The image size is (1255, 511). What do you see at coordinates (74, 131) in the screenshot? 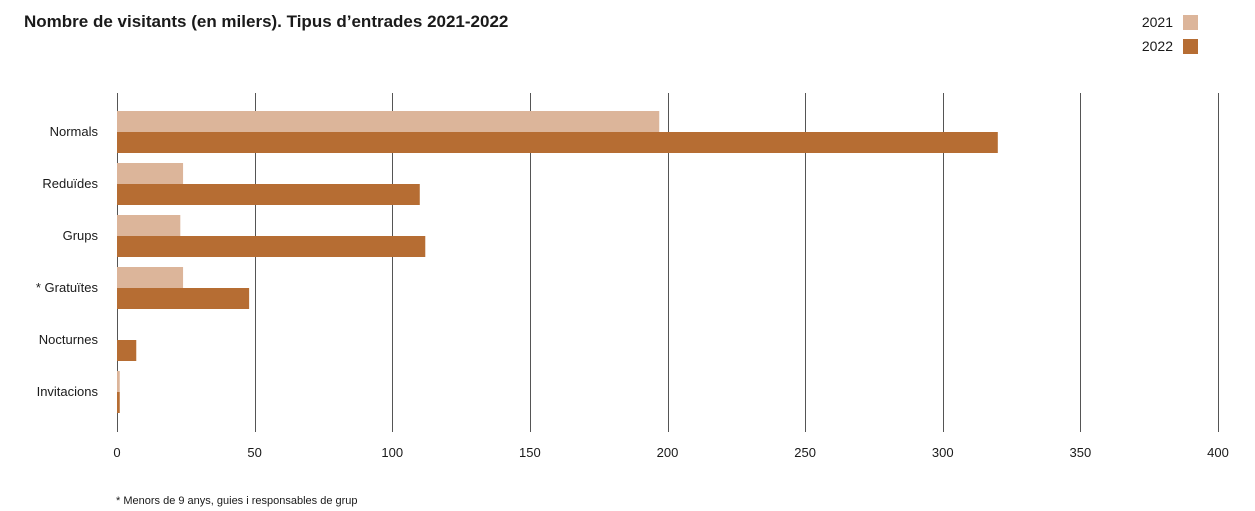
I see `category-label: Normals` at bounding box center [74, 131].